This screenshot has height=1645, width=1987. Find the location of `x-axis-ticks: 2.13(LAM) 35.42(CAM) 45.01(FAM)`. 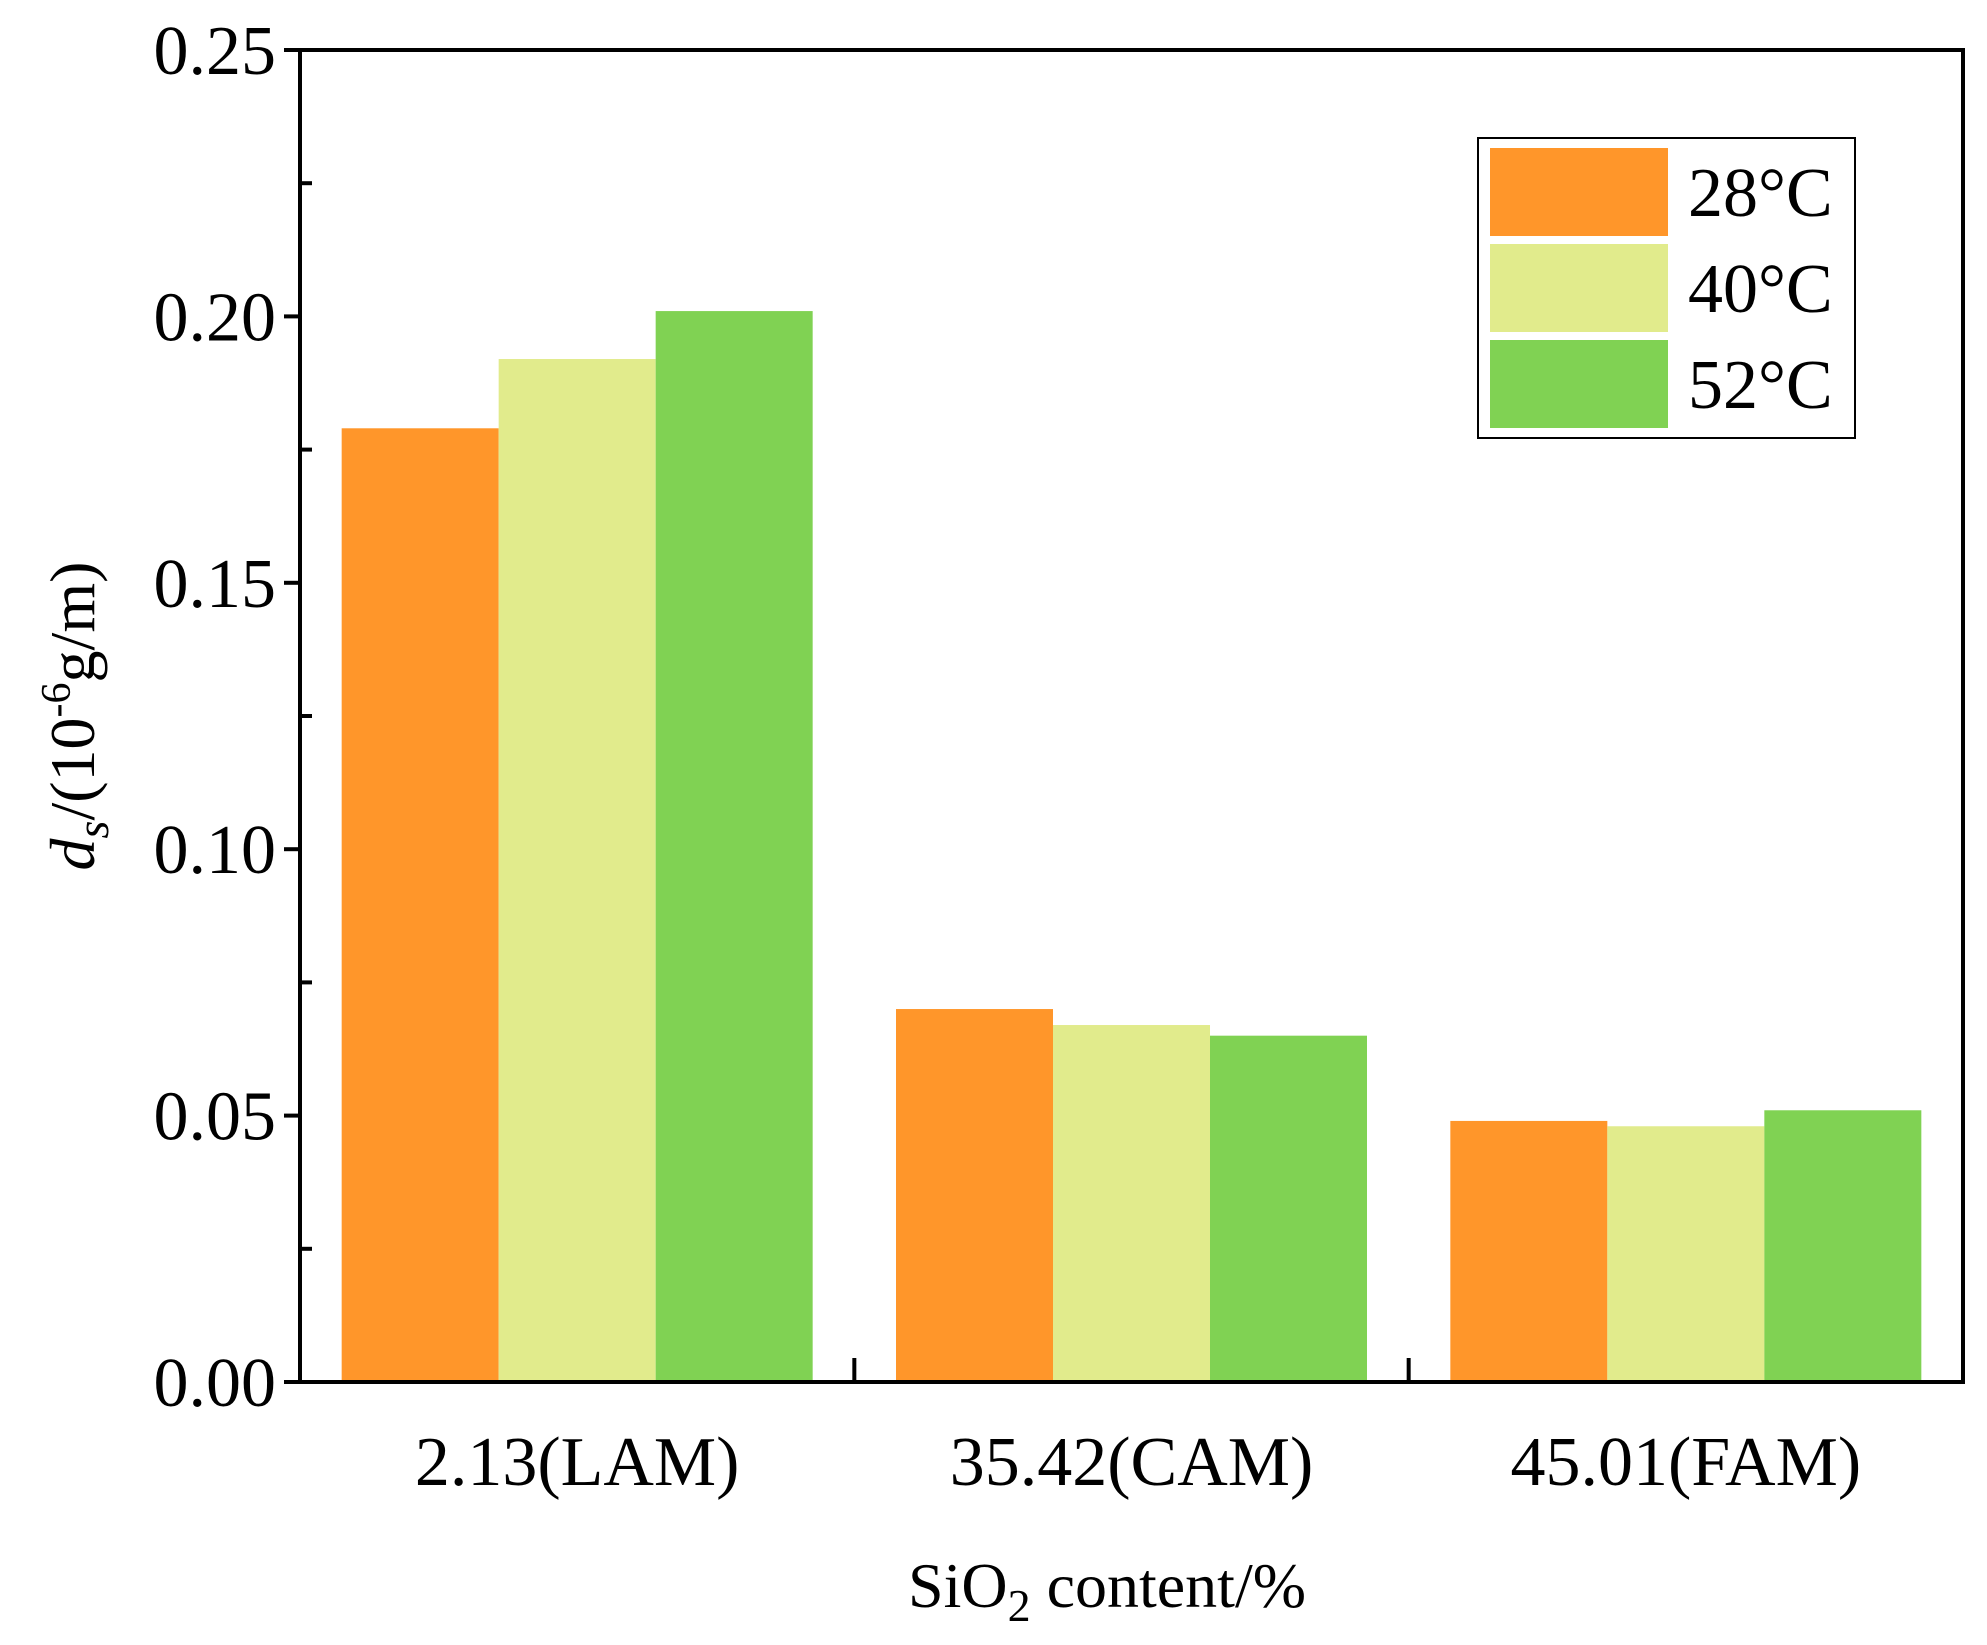

x-axis-ticks: 2.13(LAM) 35.42(CAM) 45.01(FAM) is located at coordinates (1138, 1429).